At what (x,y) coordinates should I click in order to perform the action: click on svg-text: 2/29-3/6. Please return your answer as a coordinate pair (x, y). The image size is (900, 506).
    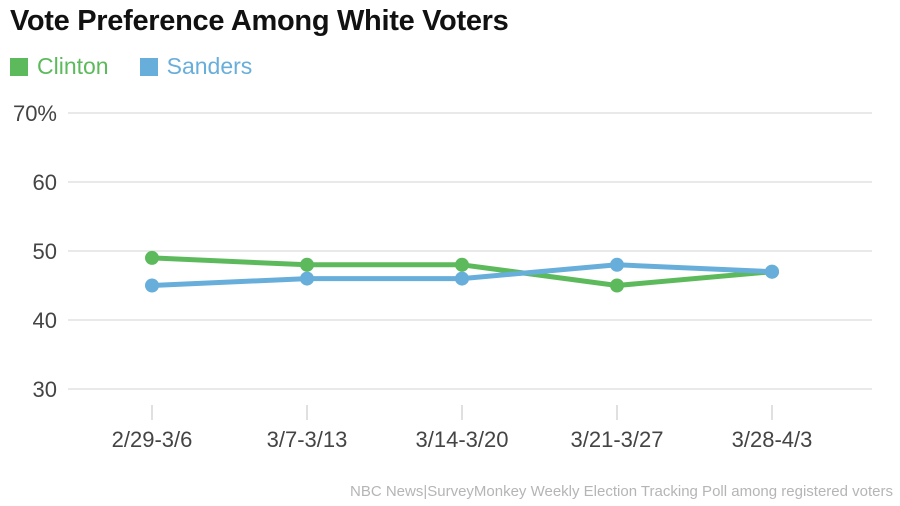
    Looking at the image, I should click on (152, 439).